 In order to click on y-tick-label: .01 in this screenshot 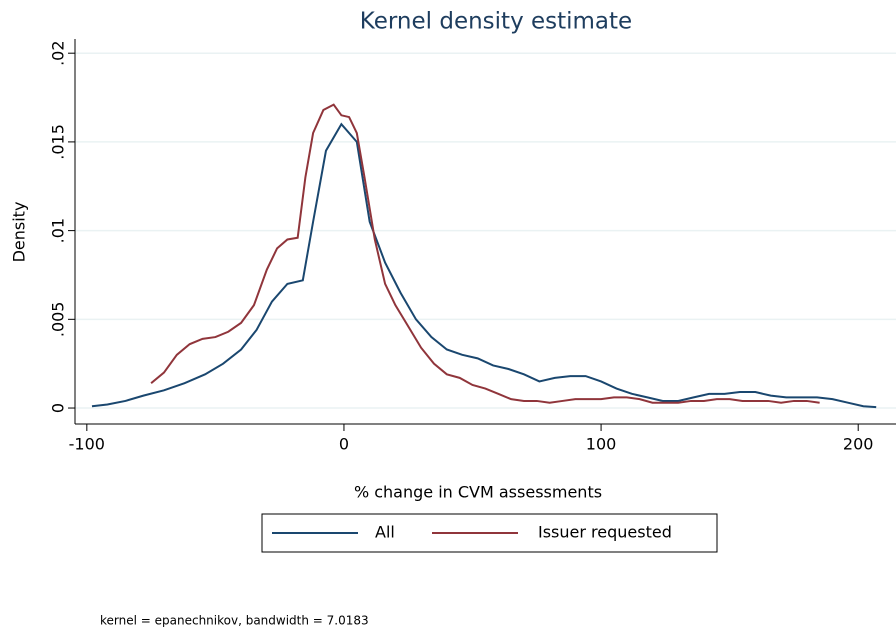, I will do `click(58, 230)`.